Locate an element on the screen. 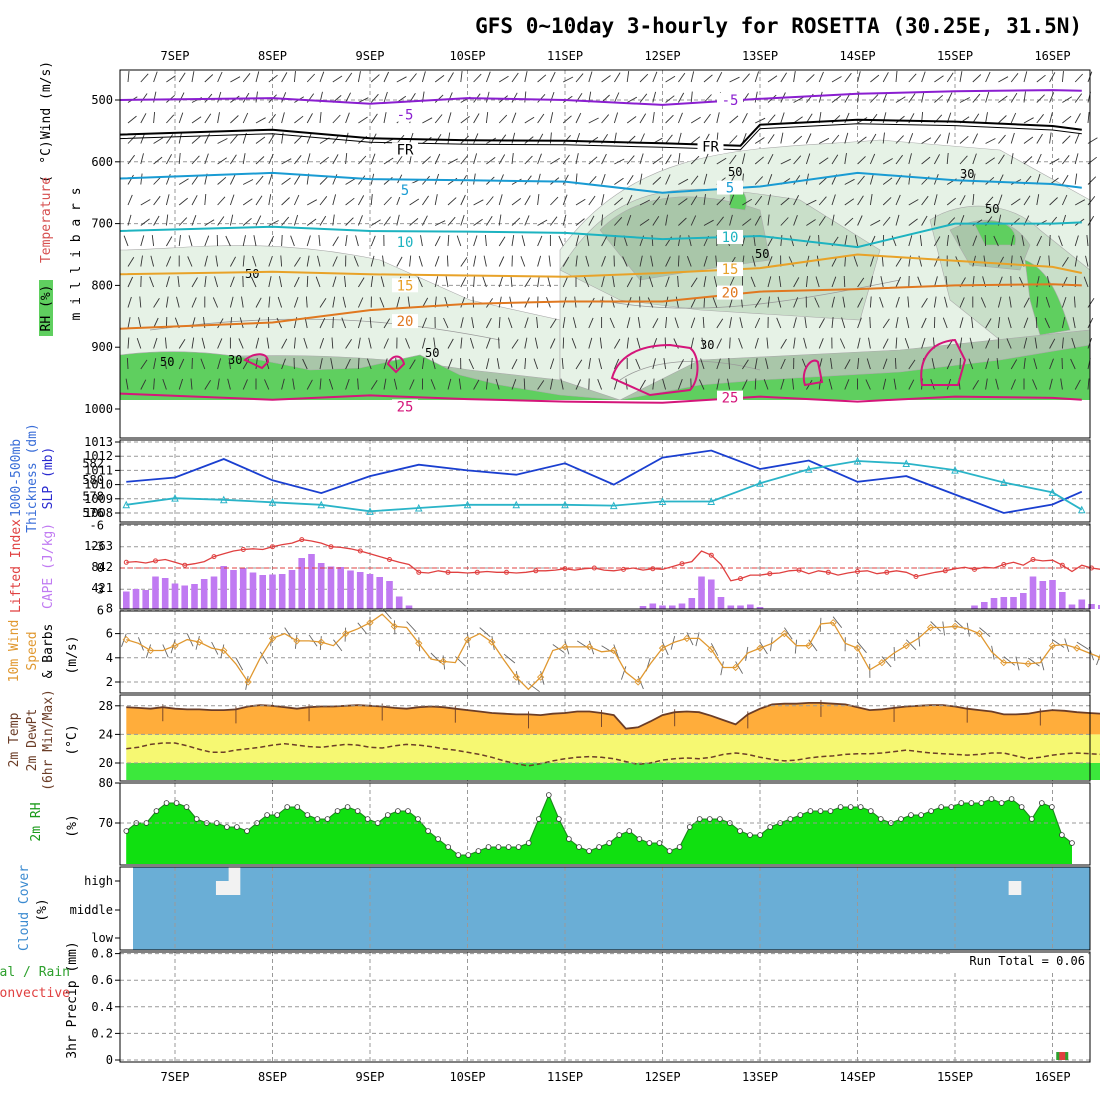  wind10m-tick-label: 4 is located at coordinates (109, 658).